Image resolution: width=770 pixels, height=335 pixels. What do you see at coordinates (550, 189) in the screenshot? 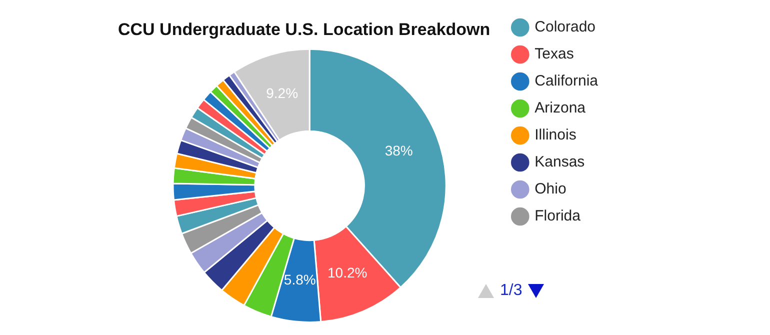
I see `legend-label: Ohio` at bounding box center [550, 189].